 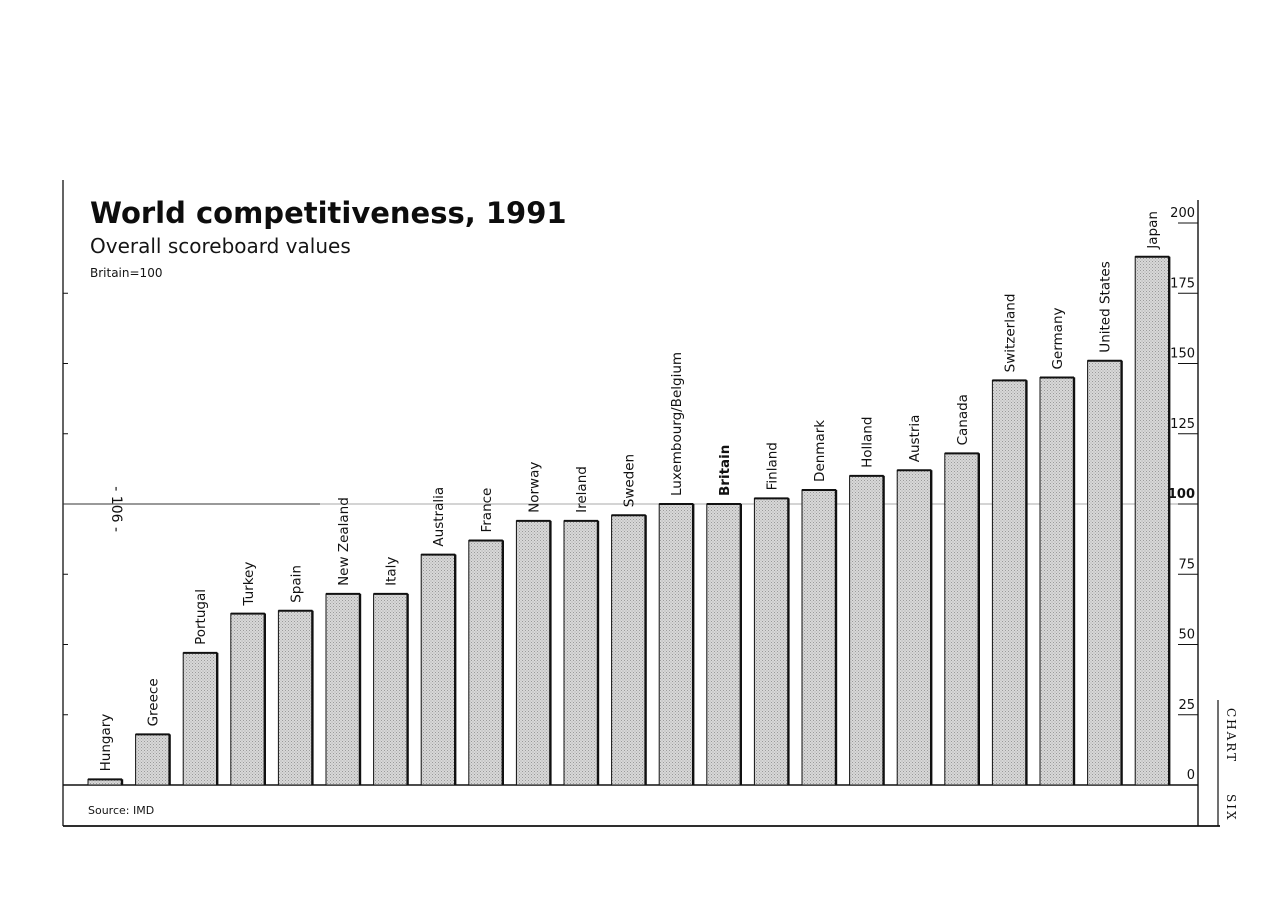 What do you see at coordinates (1182, 283) in the screenshot?
I see `y-tick-label: 175` at bounding box center [1182, 283].